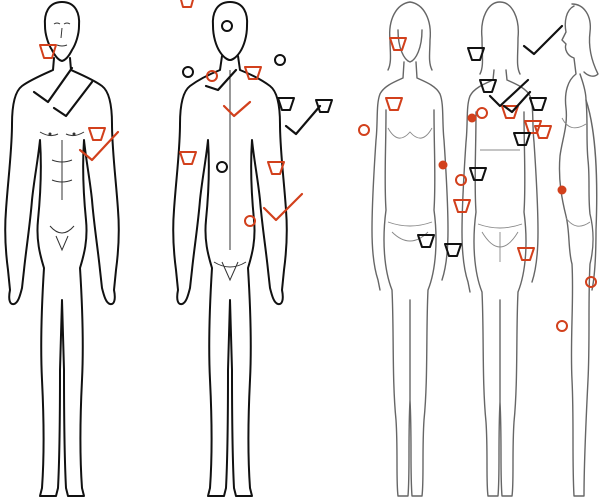  I want to click on female-front-body, so click(410, 279).